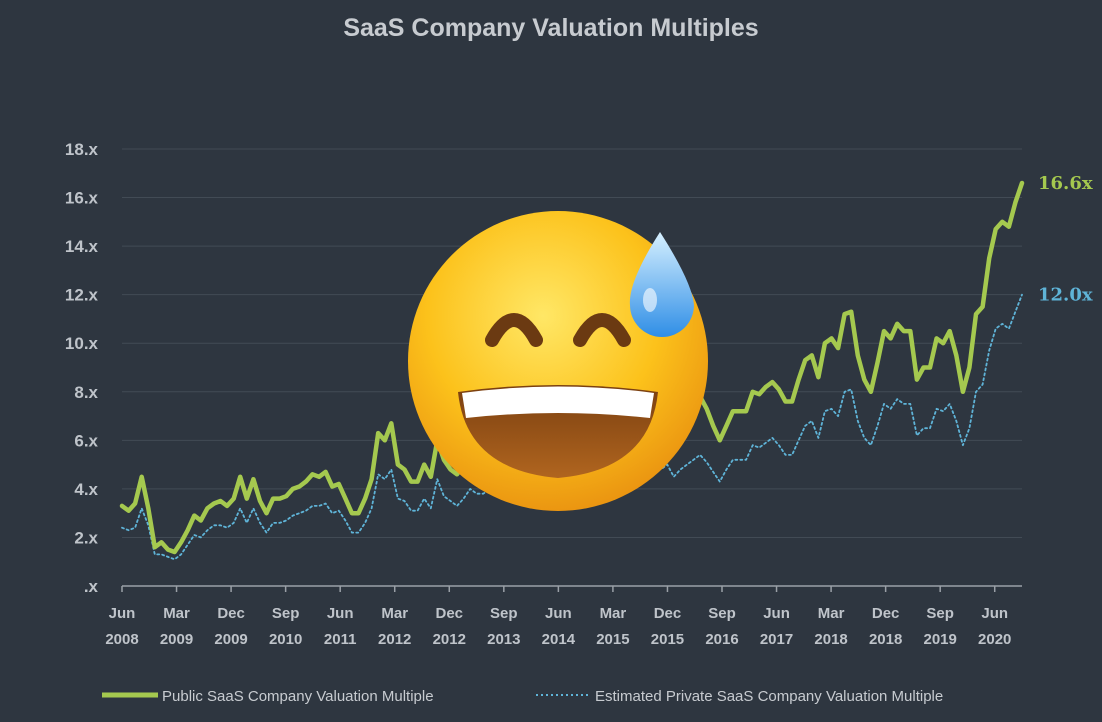 Image resolution: width=1102 pixels, height=722 pixels. What do you see at coordinates (82, 295) in the screenshot?
I see `y-tick-label: 12.x` at bounding box center [82, 295].